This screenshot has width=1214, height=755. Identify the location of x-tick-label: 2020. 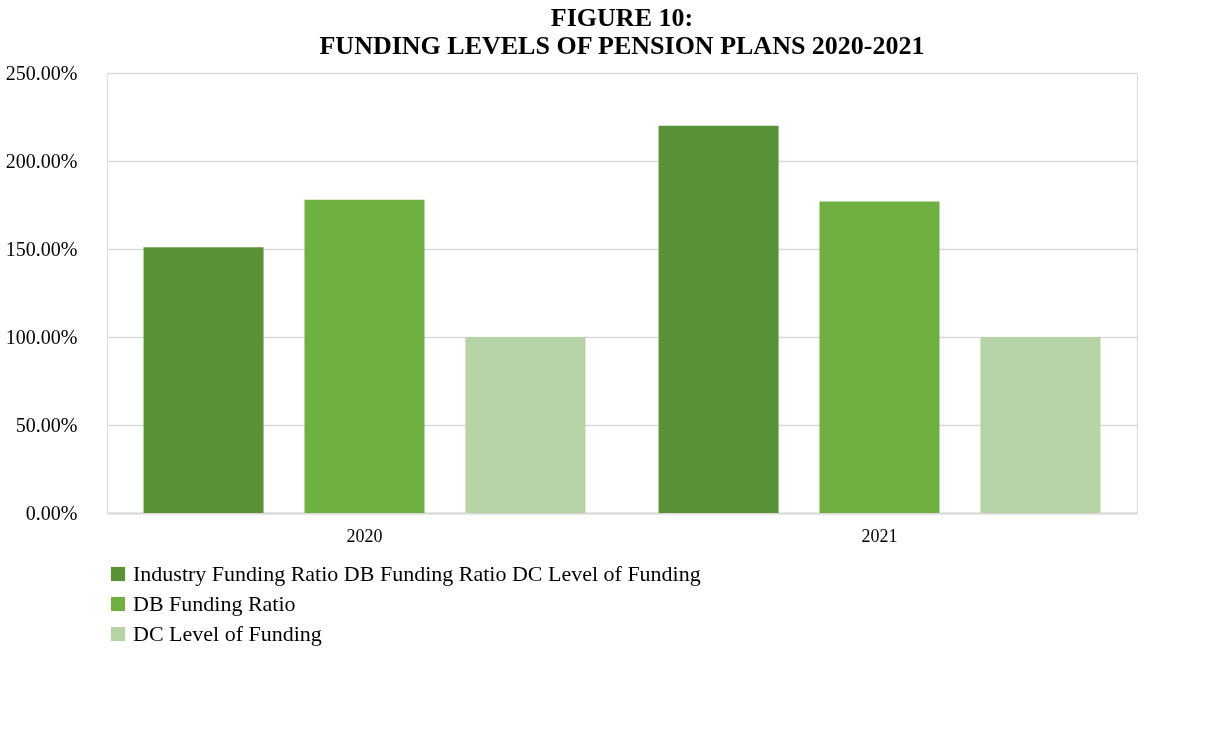
(364, 535).